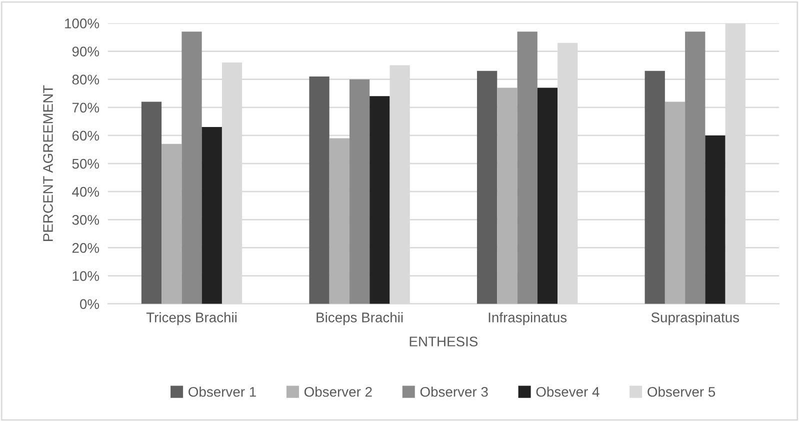 The height and width of the screenshot is (422, 799). Describe the element at coordinates (86, 191) in the screenshot. I see `y-tick-label: 40%` at that location.